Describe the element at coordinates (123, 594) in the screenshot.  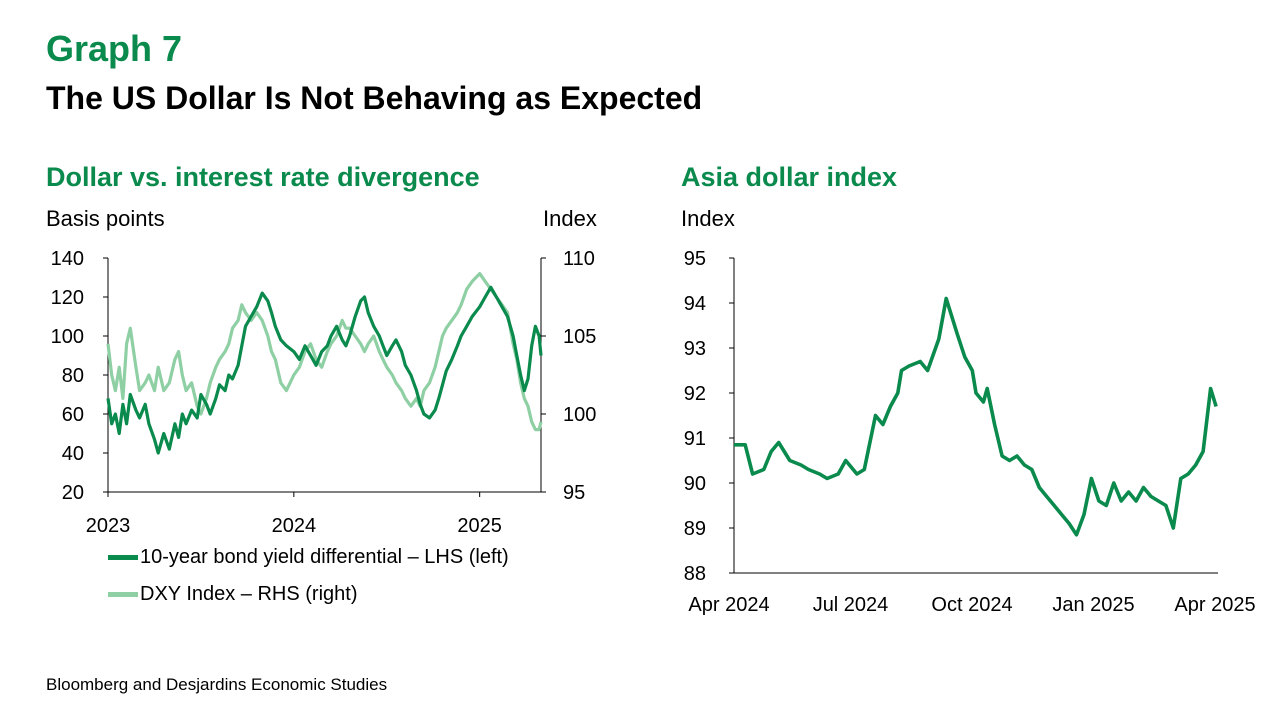
I see `legend-swatch-dxy` at that location.